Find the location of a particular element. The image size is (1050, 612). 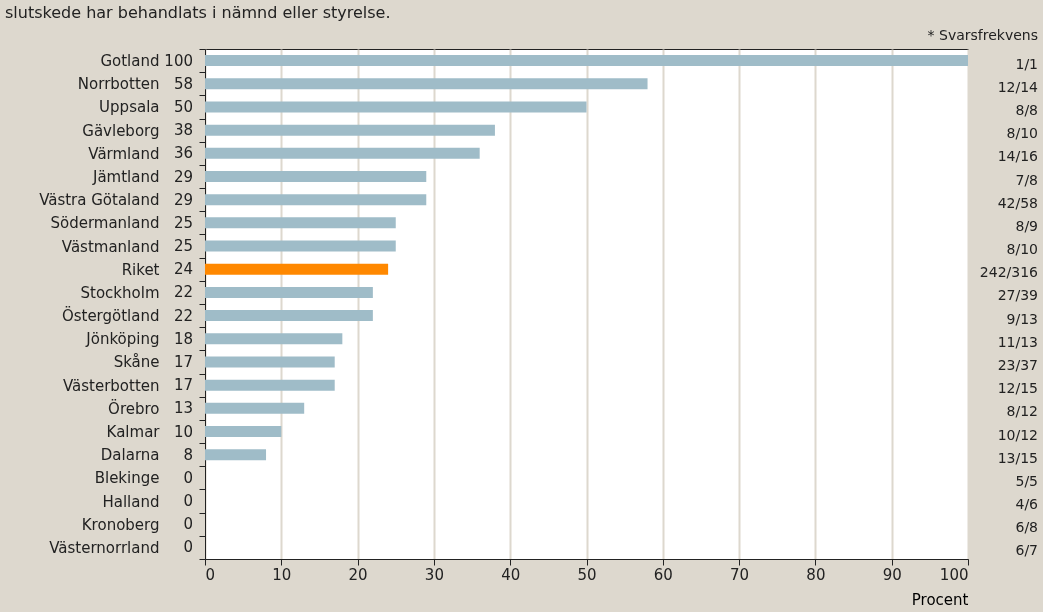

y-tick-label: Dalarna is located at coordinates (130, 455).